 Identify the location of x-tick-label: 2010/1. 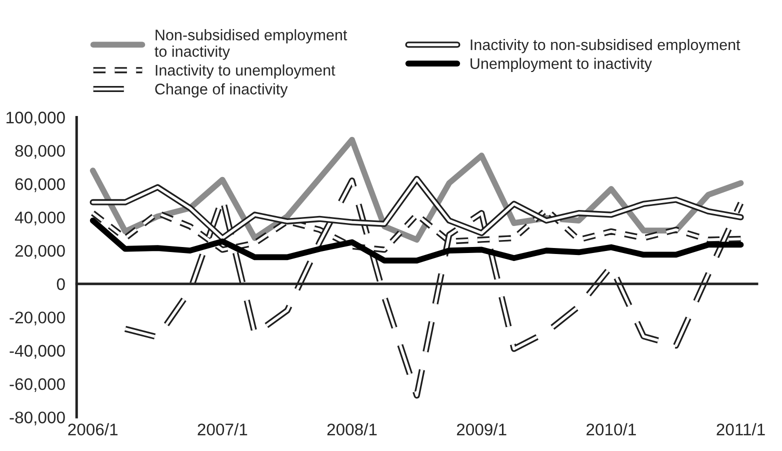
(611, 429).